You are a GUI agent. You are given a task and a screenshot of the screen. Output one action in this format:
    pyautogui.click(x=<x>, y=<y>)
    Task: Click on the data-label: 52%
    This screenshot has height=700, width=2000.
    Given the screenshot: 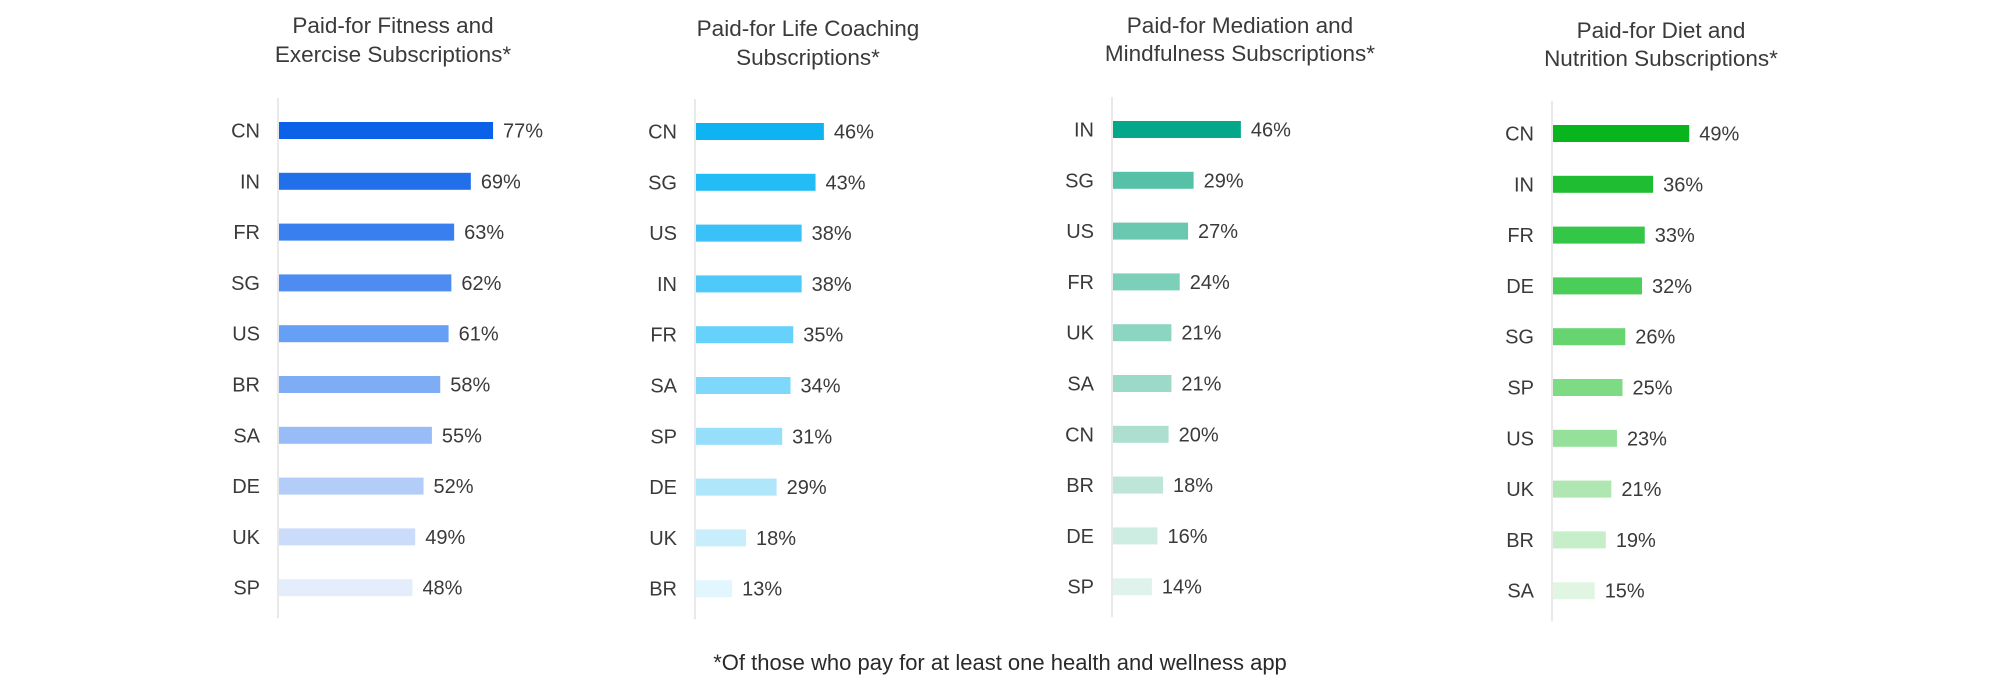 What is the action you would take?
    pyautogui.click(x=454, y=487)
    